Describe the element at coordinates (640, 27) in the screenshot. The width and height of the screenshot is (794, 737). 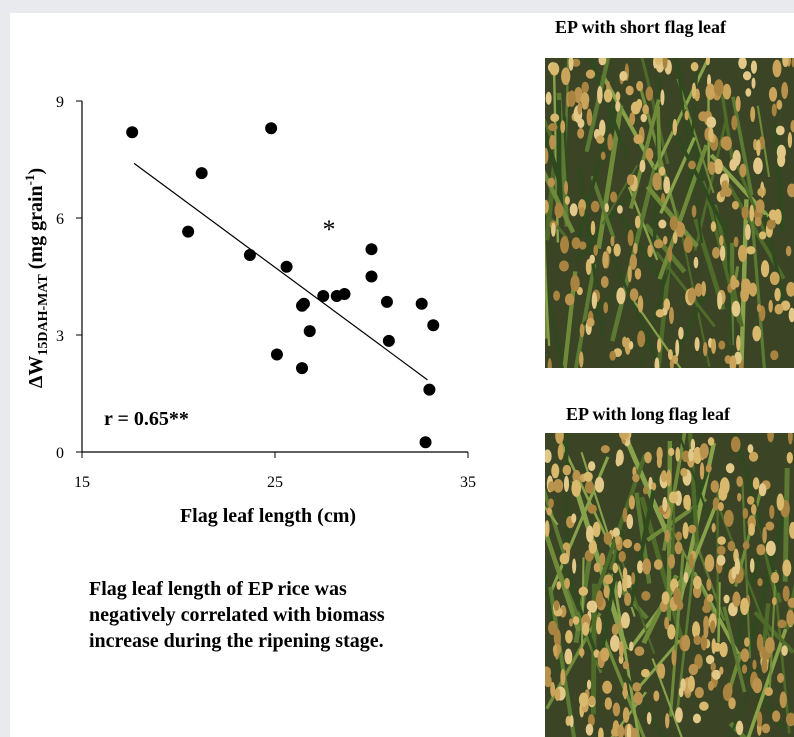
I see `photo-title-short: EP with short flag leaf` at that location.